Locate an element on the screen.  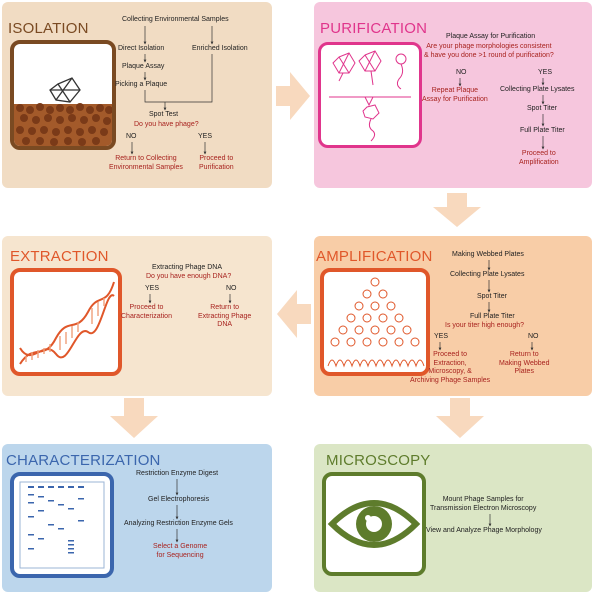
soil-phage-icon is located at coordinates (63, 95).